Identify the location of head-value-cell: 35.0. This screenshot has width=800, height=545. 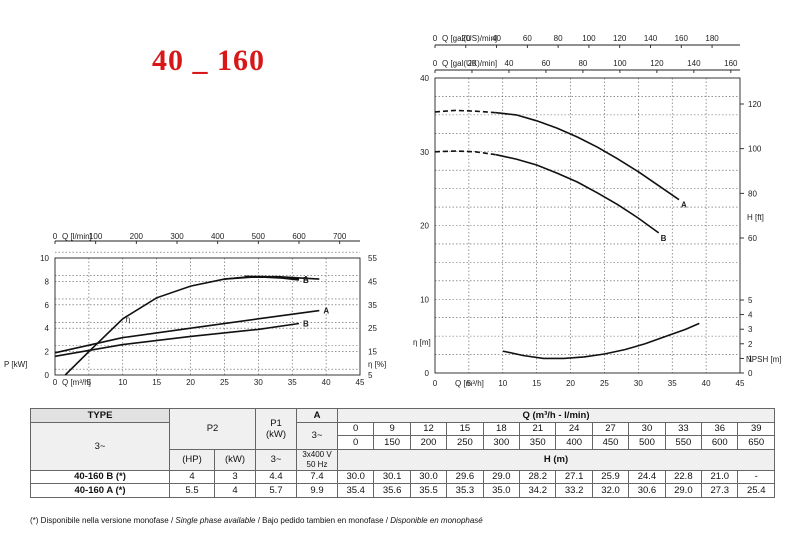
(501, 490).